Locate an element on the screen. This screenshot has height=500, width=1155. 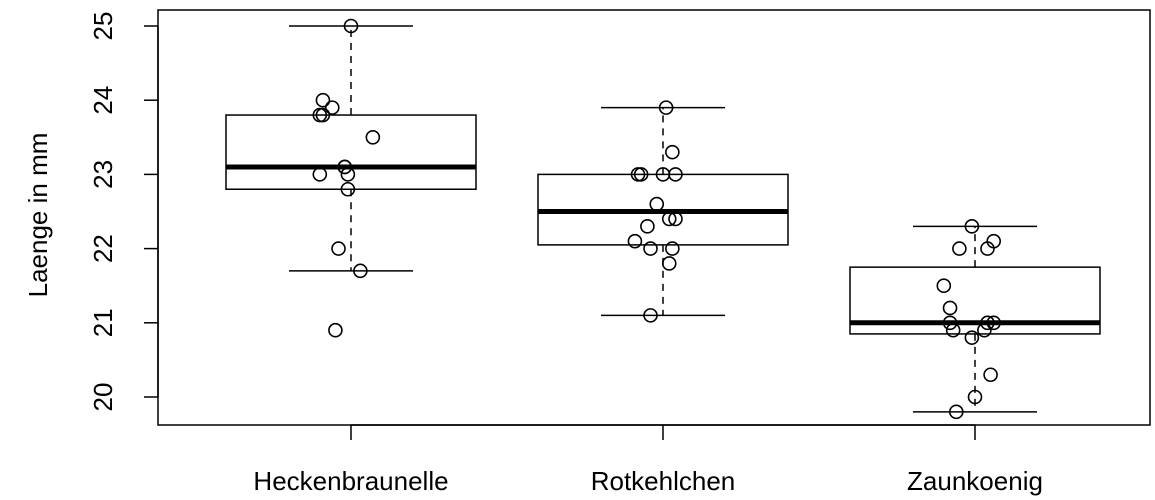
y-axis: 20 21 22 23 24 25 is located at coordinates (123, 212).